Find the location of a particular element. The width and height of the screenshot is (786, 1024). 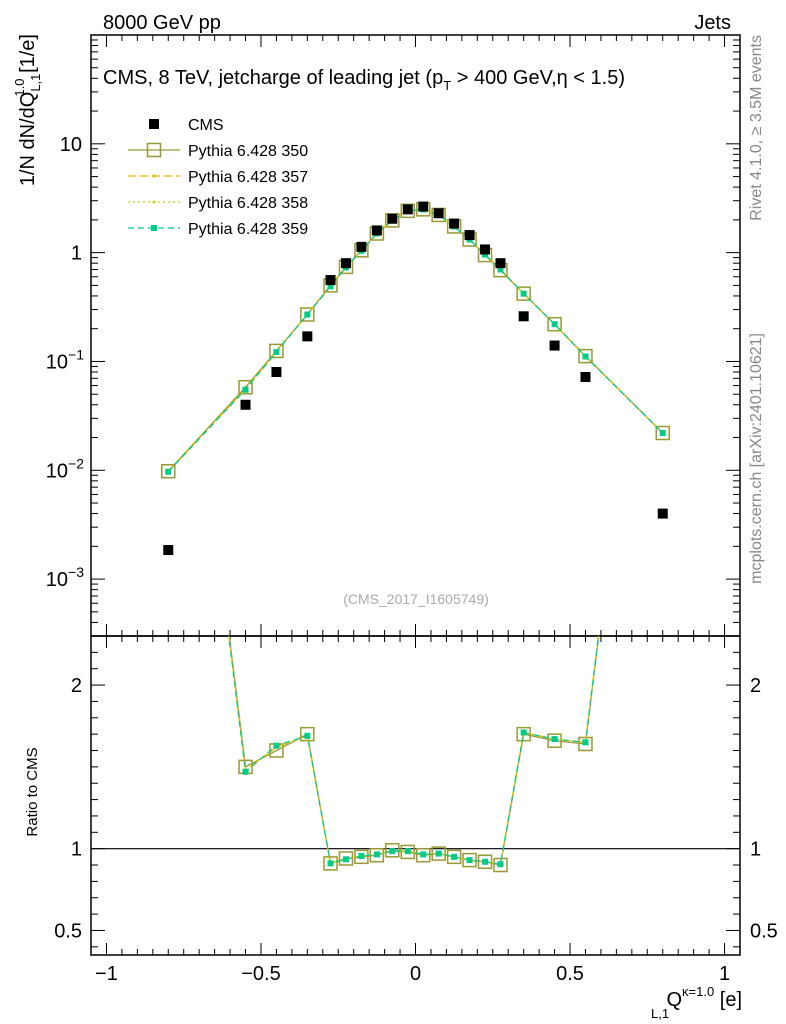

ratio-tick-label-left: 0.5 is located at coordinates (68, 931).